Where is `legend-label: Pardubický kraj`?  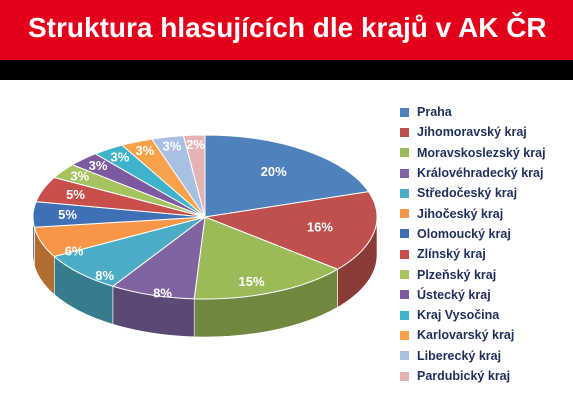
legend-label: Pardubický kraj is located at coordinates (464, 376).